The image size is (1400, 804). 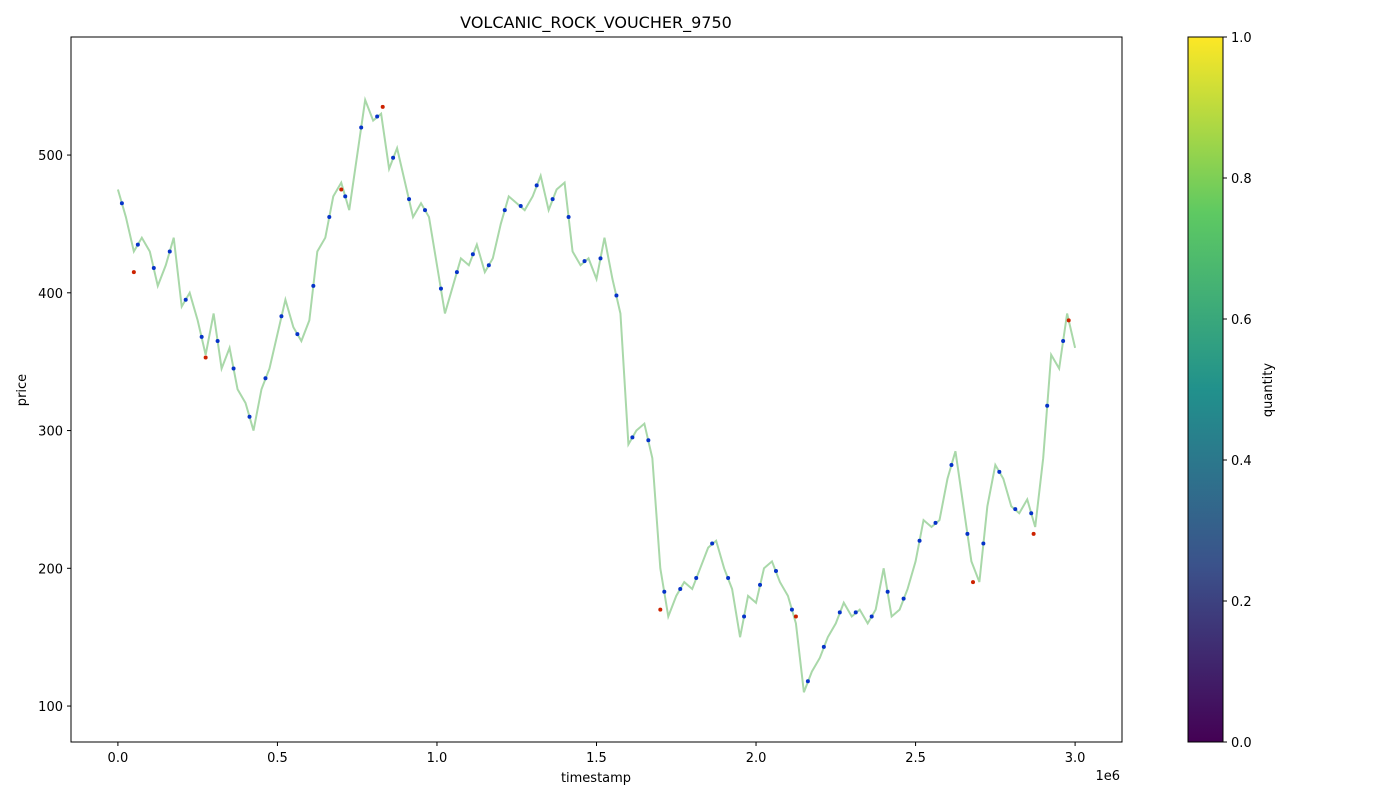 What do you see at coordinates (277, 758) in the screenshot?
I see `x-tick-label: 0.5` at bounding box center [277, 758].